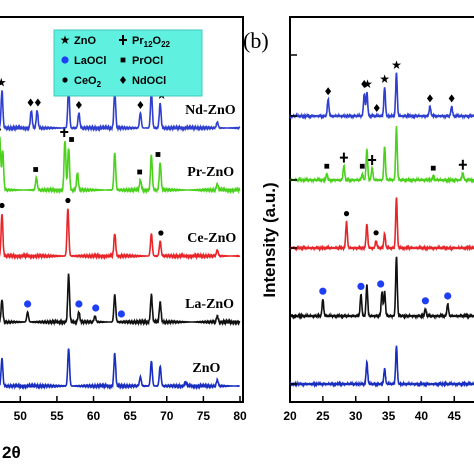  Describe the element at coordinates (120, 234) in the screenshot. I see `panel-a-series-ce-zno-trace` at that location.